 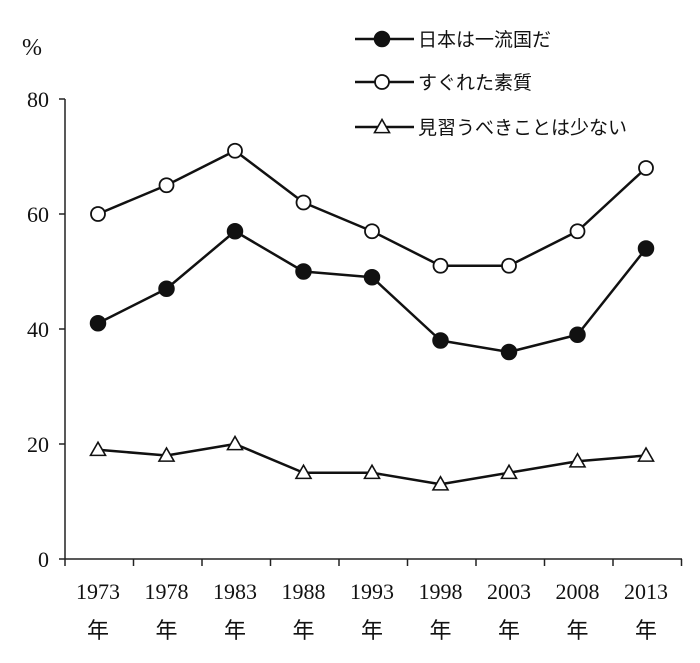 I want to click on legend-item: 見習うべきことは少ない, so click(x=491, y=128).